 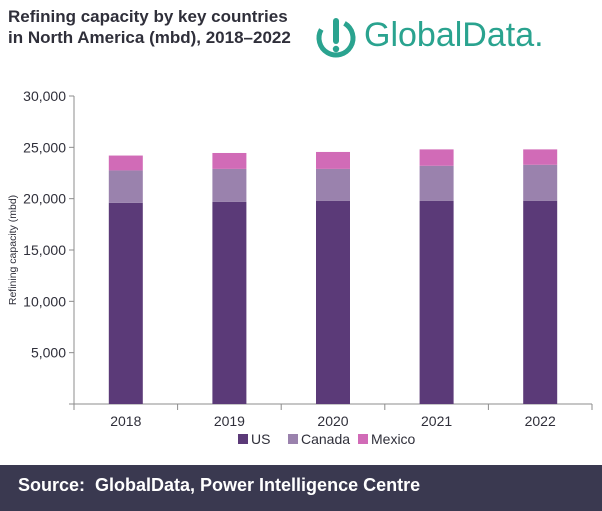 What do you see at coordinates (243, 439) in the screenshot?
I see `legend-swatch-us` at bounding box center [243, 439].